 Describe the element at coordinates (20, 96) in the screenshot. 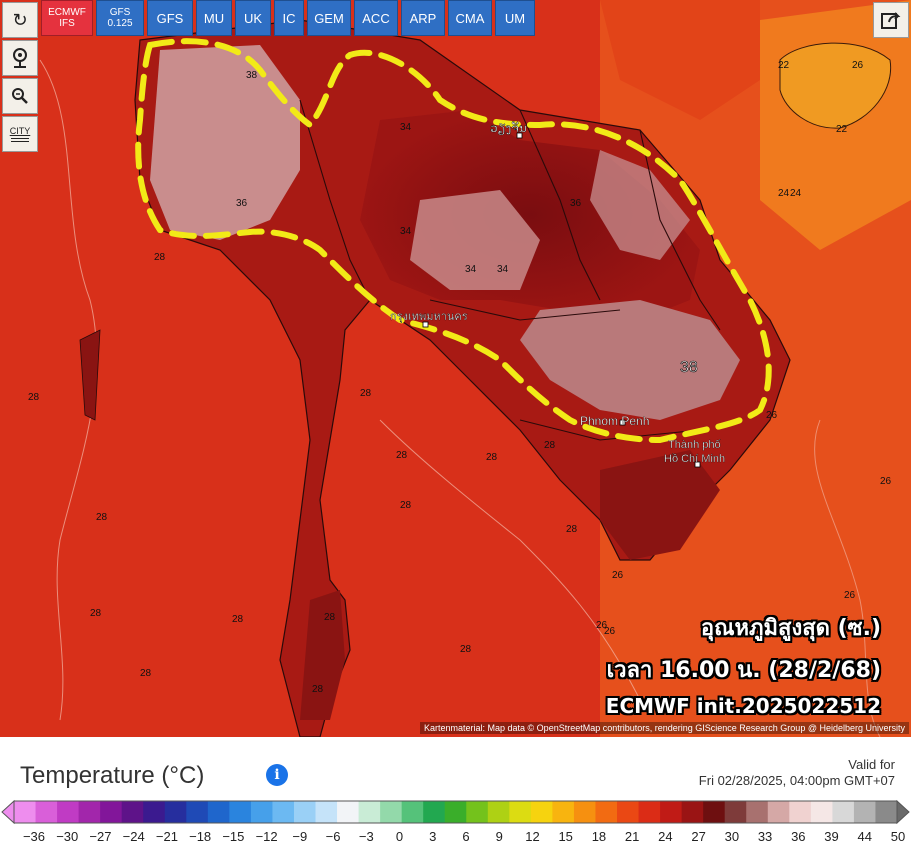

I see `zoom-button` at that location.